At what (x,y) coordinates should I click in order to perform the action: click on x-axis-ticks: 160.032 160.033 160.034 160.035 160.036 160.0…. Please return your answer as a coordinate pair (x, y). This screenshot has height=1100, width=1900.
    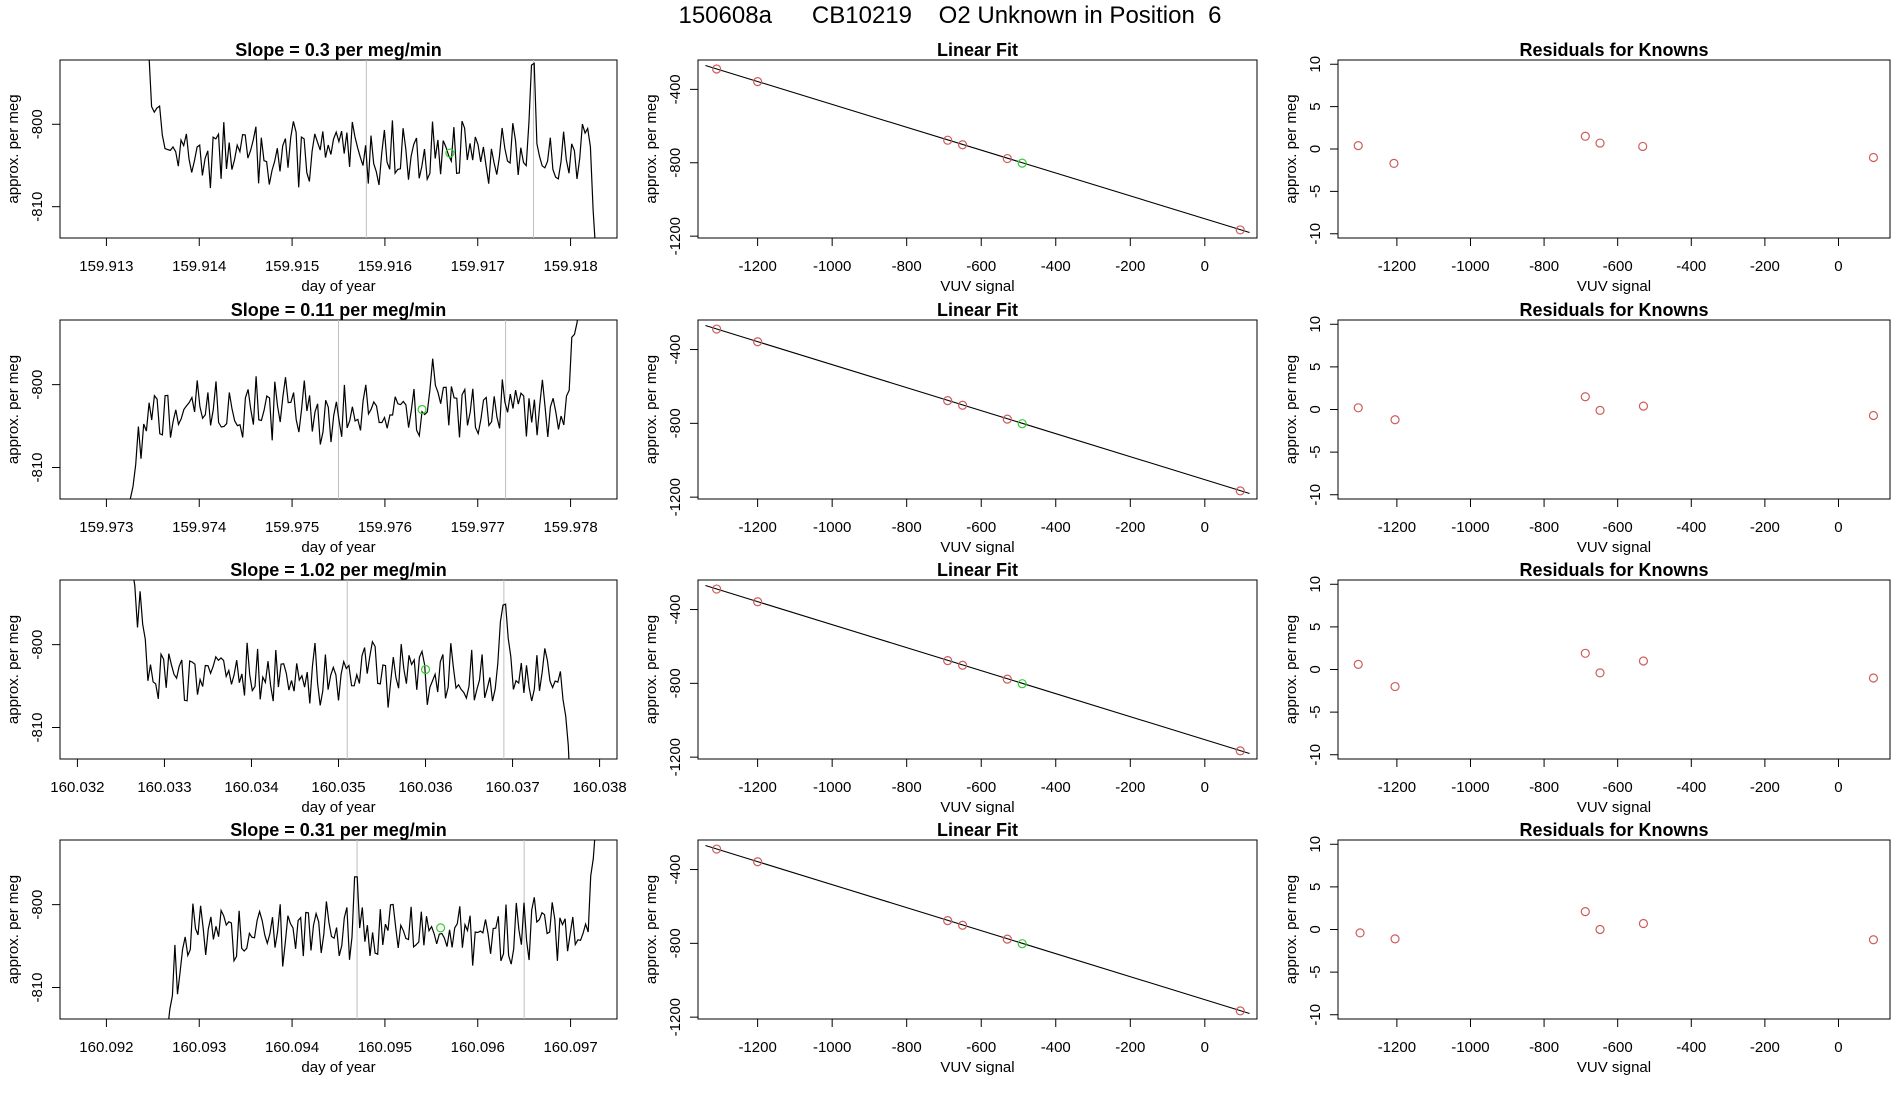
    Looking at the image, I should click on (338, 777).